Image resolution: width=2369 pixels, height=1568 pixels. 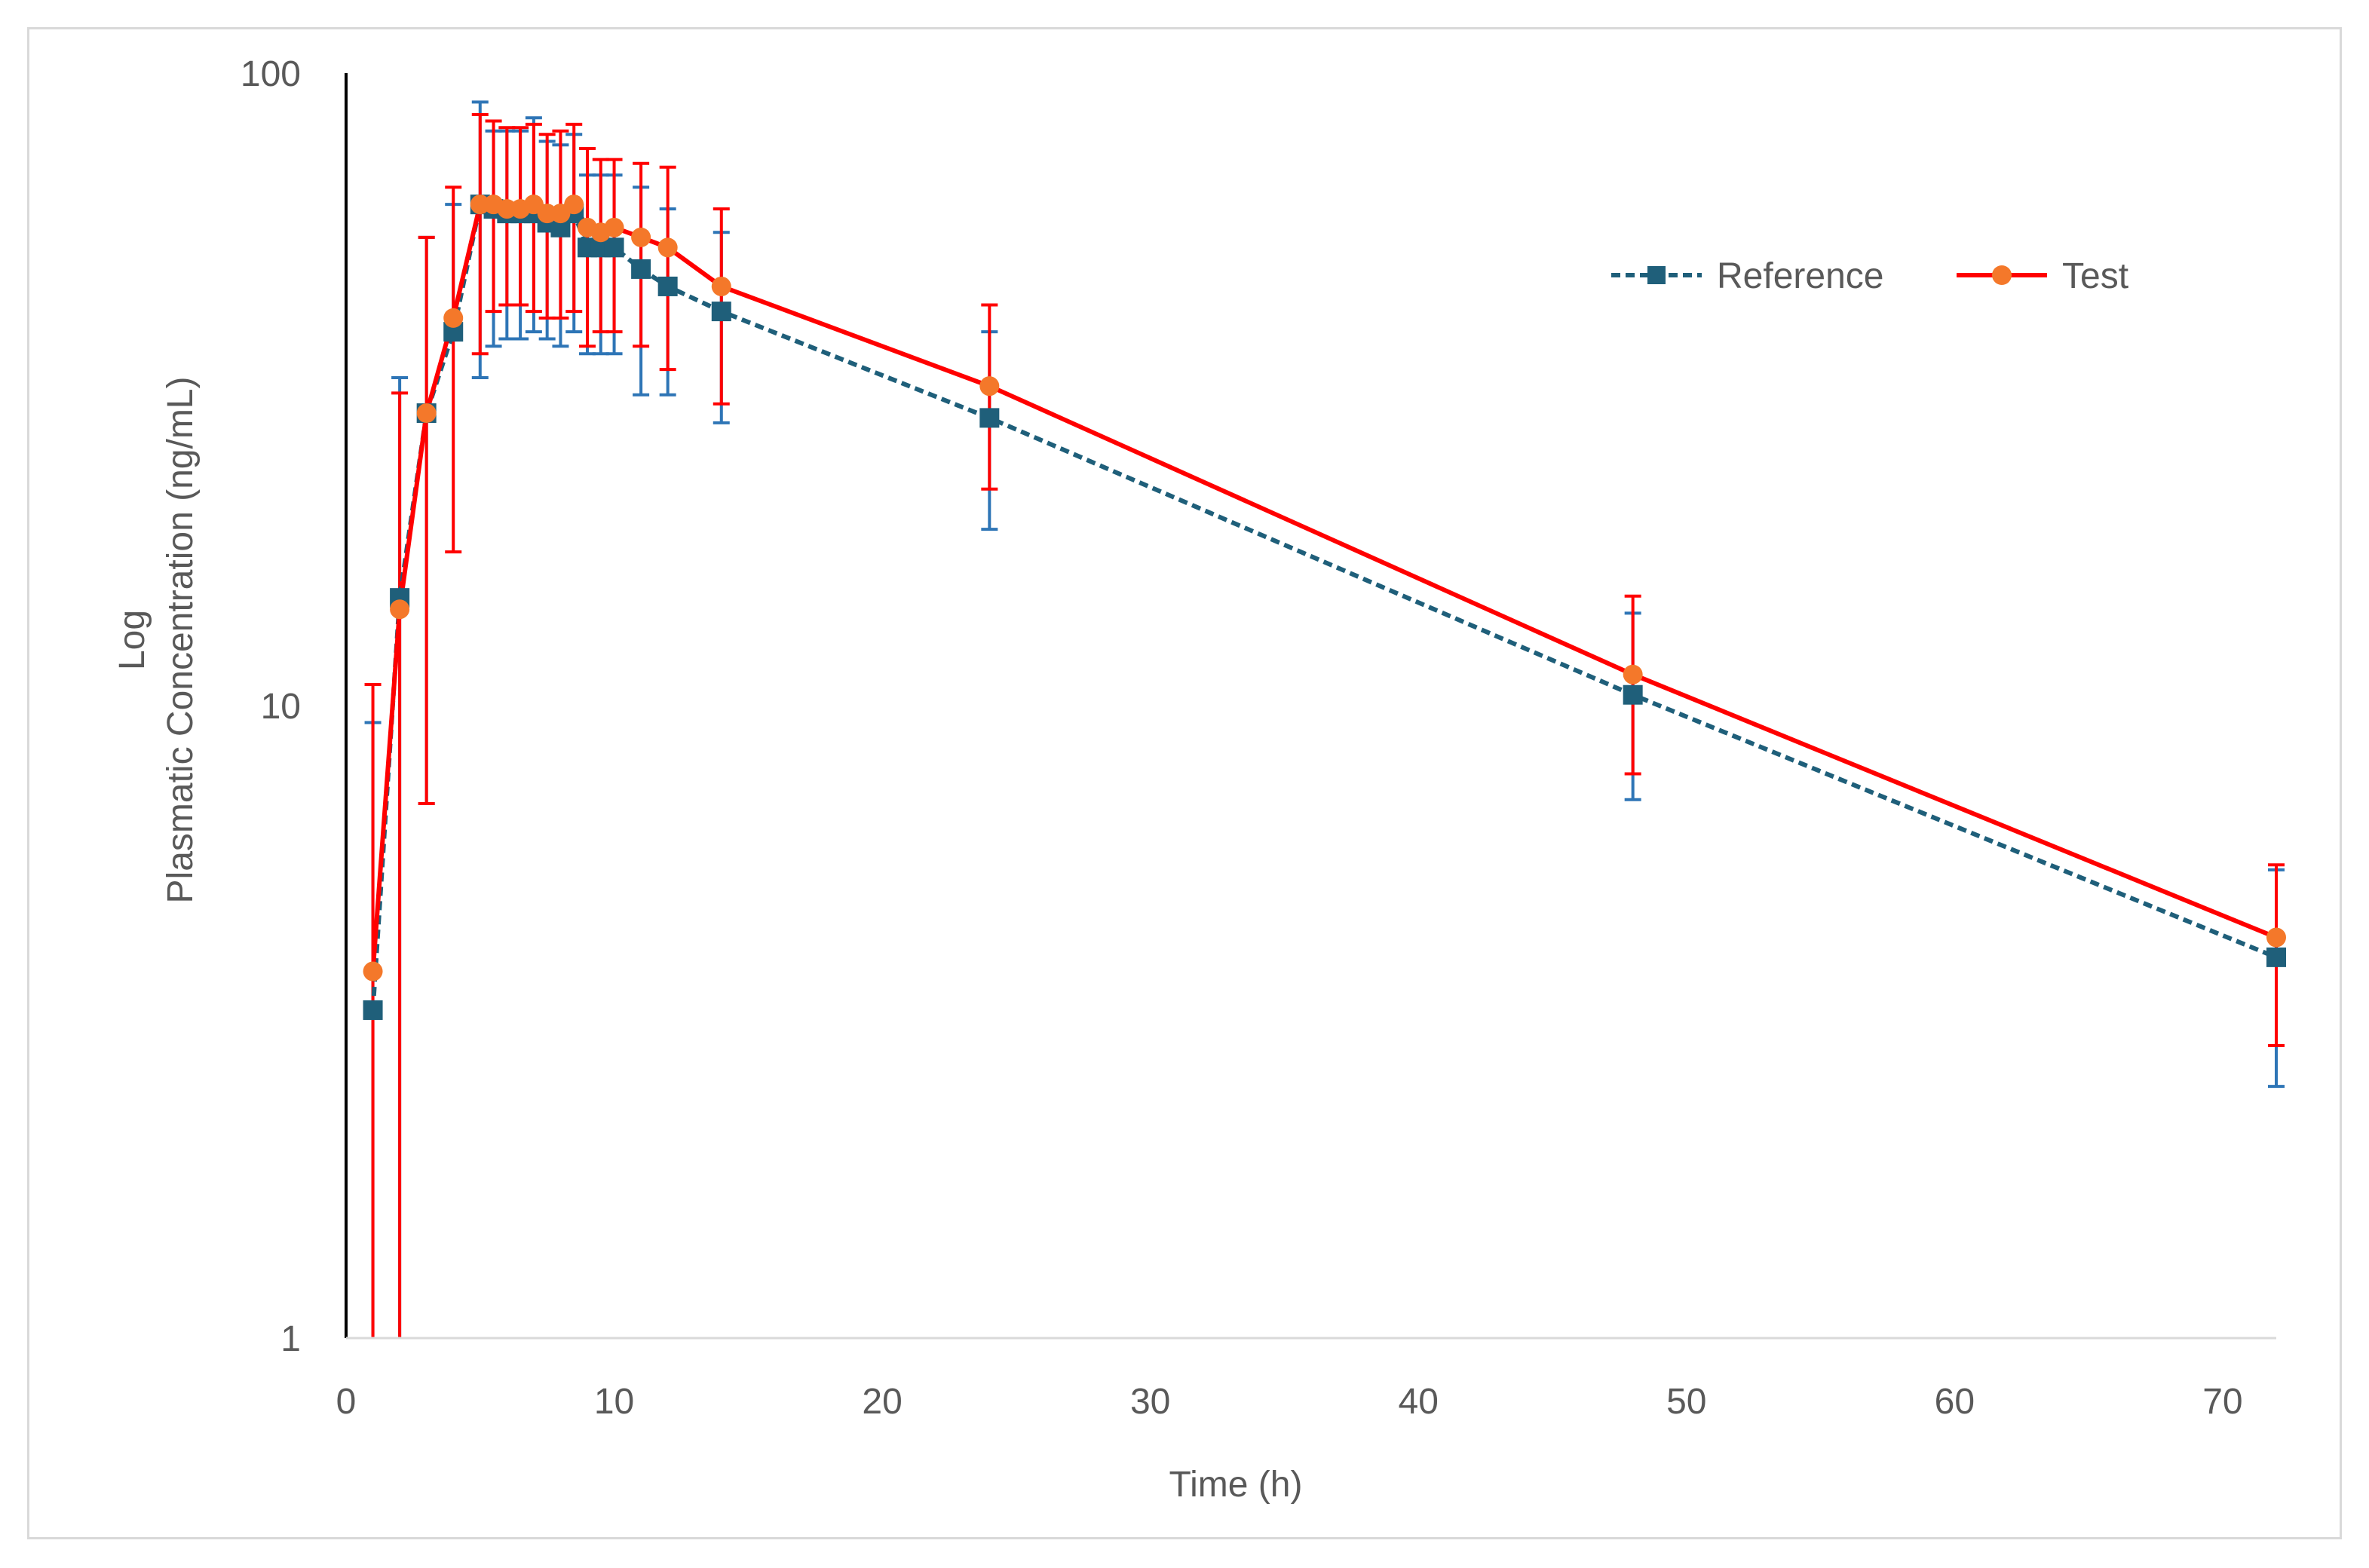 I want to click on legend-reference-marker, so click(x=1656, y=275).